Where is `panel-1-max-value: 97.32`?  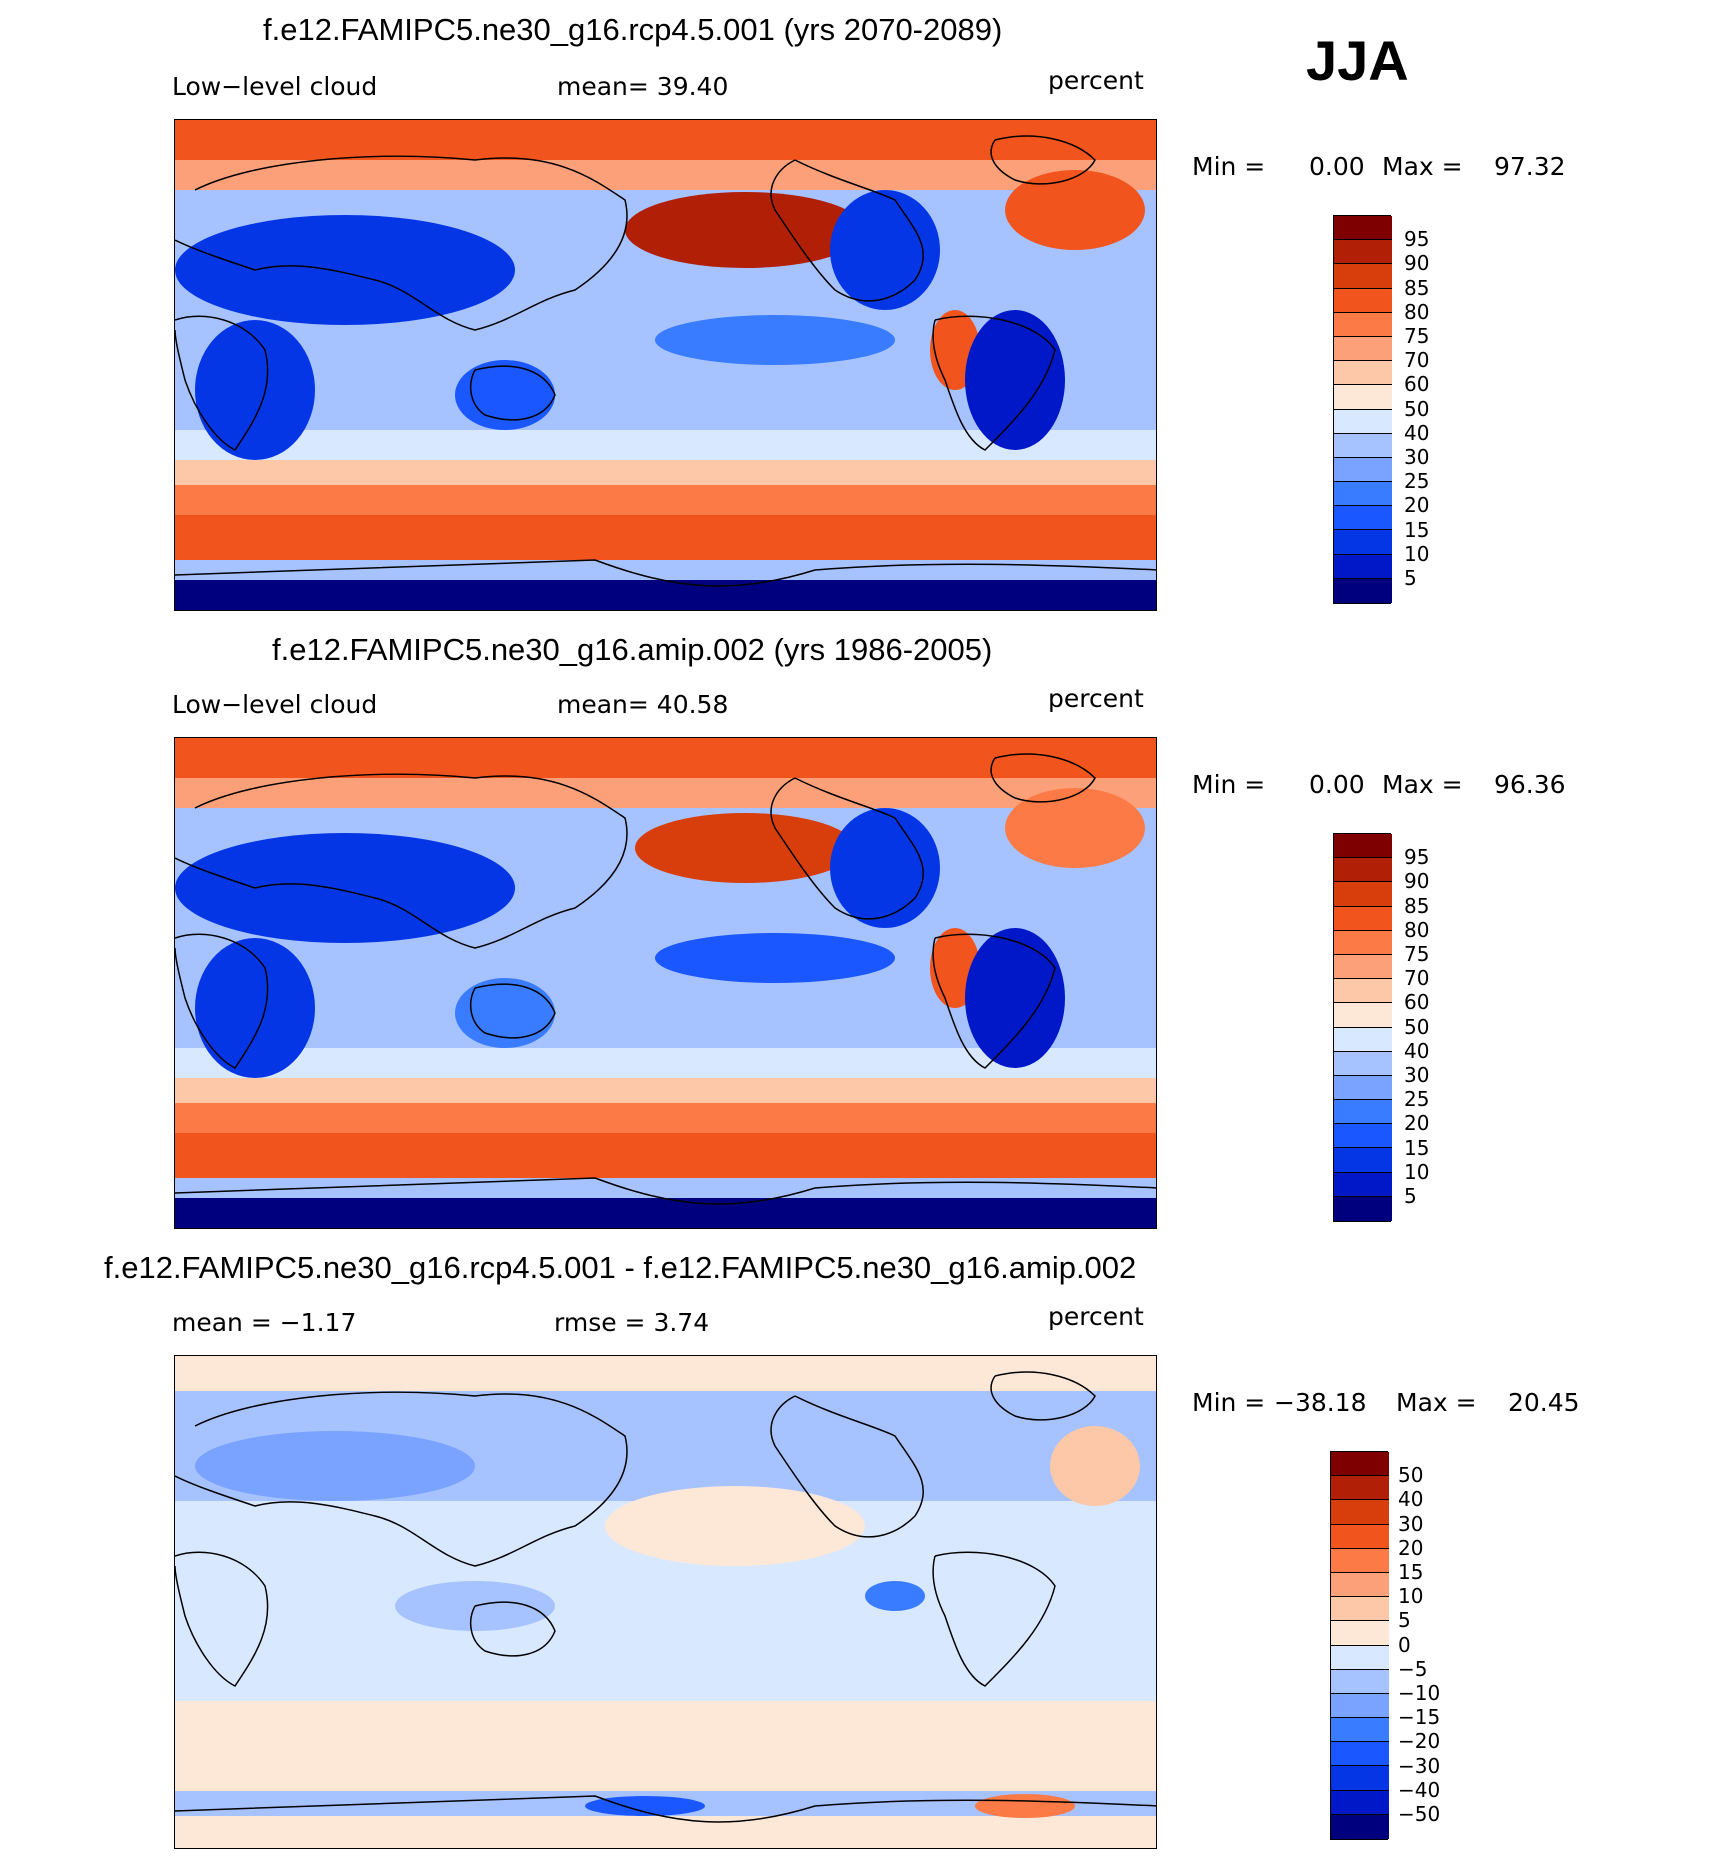 panel-1-max-value: 97.32 is located at coordinates (1530, 166).